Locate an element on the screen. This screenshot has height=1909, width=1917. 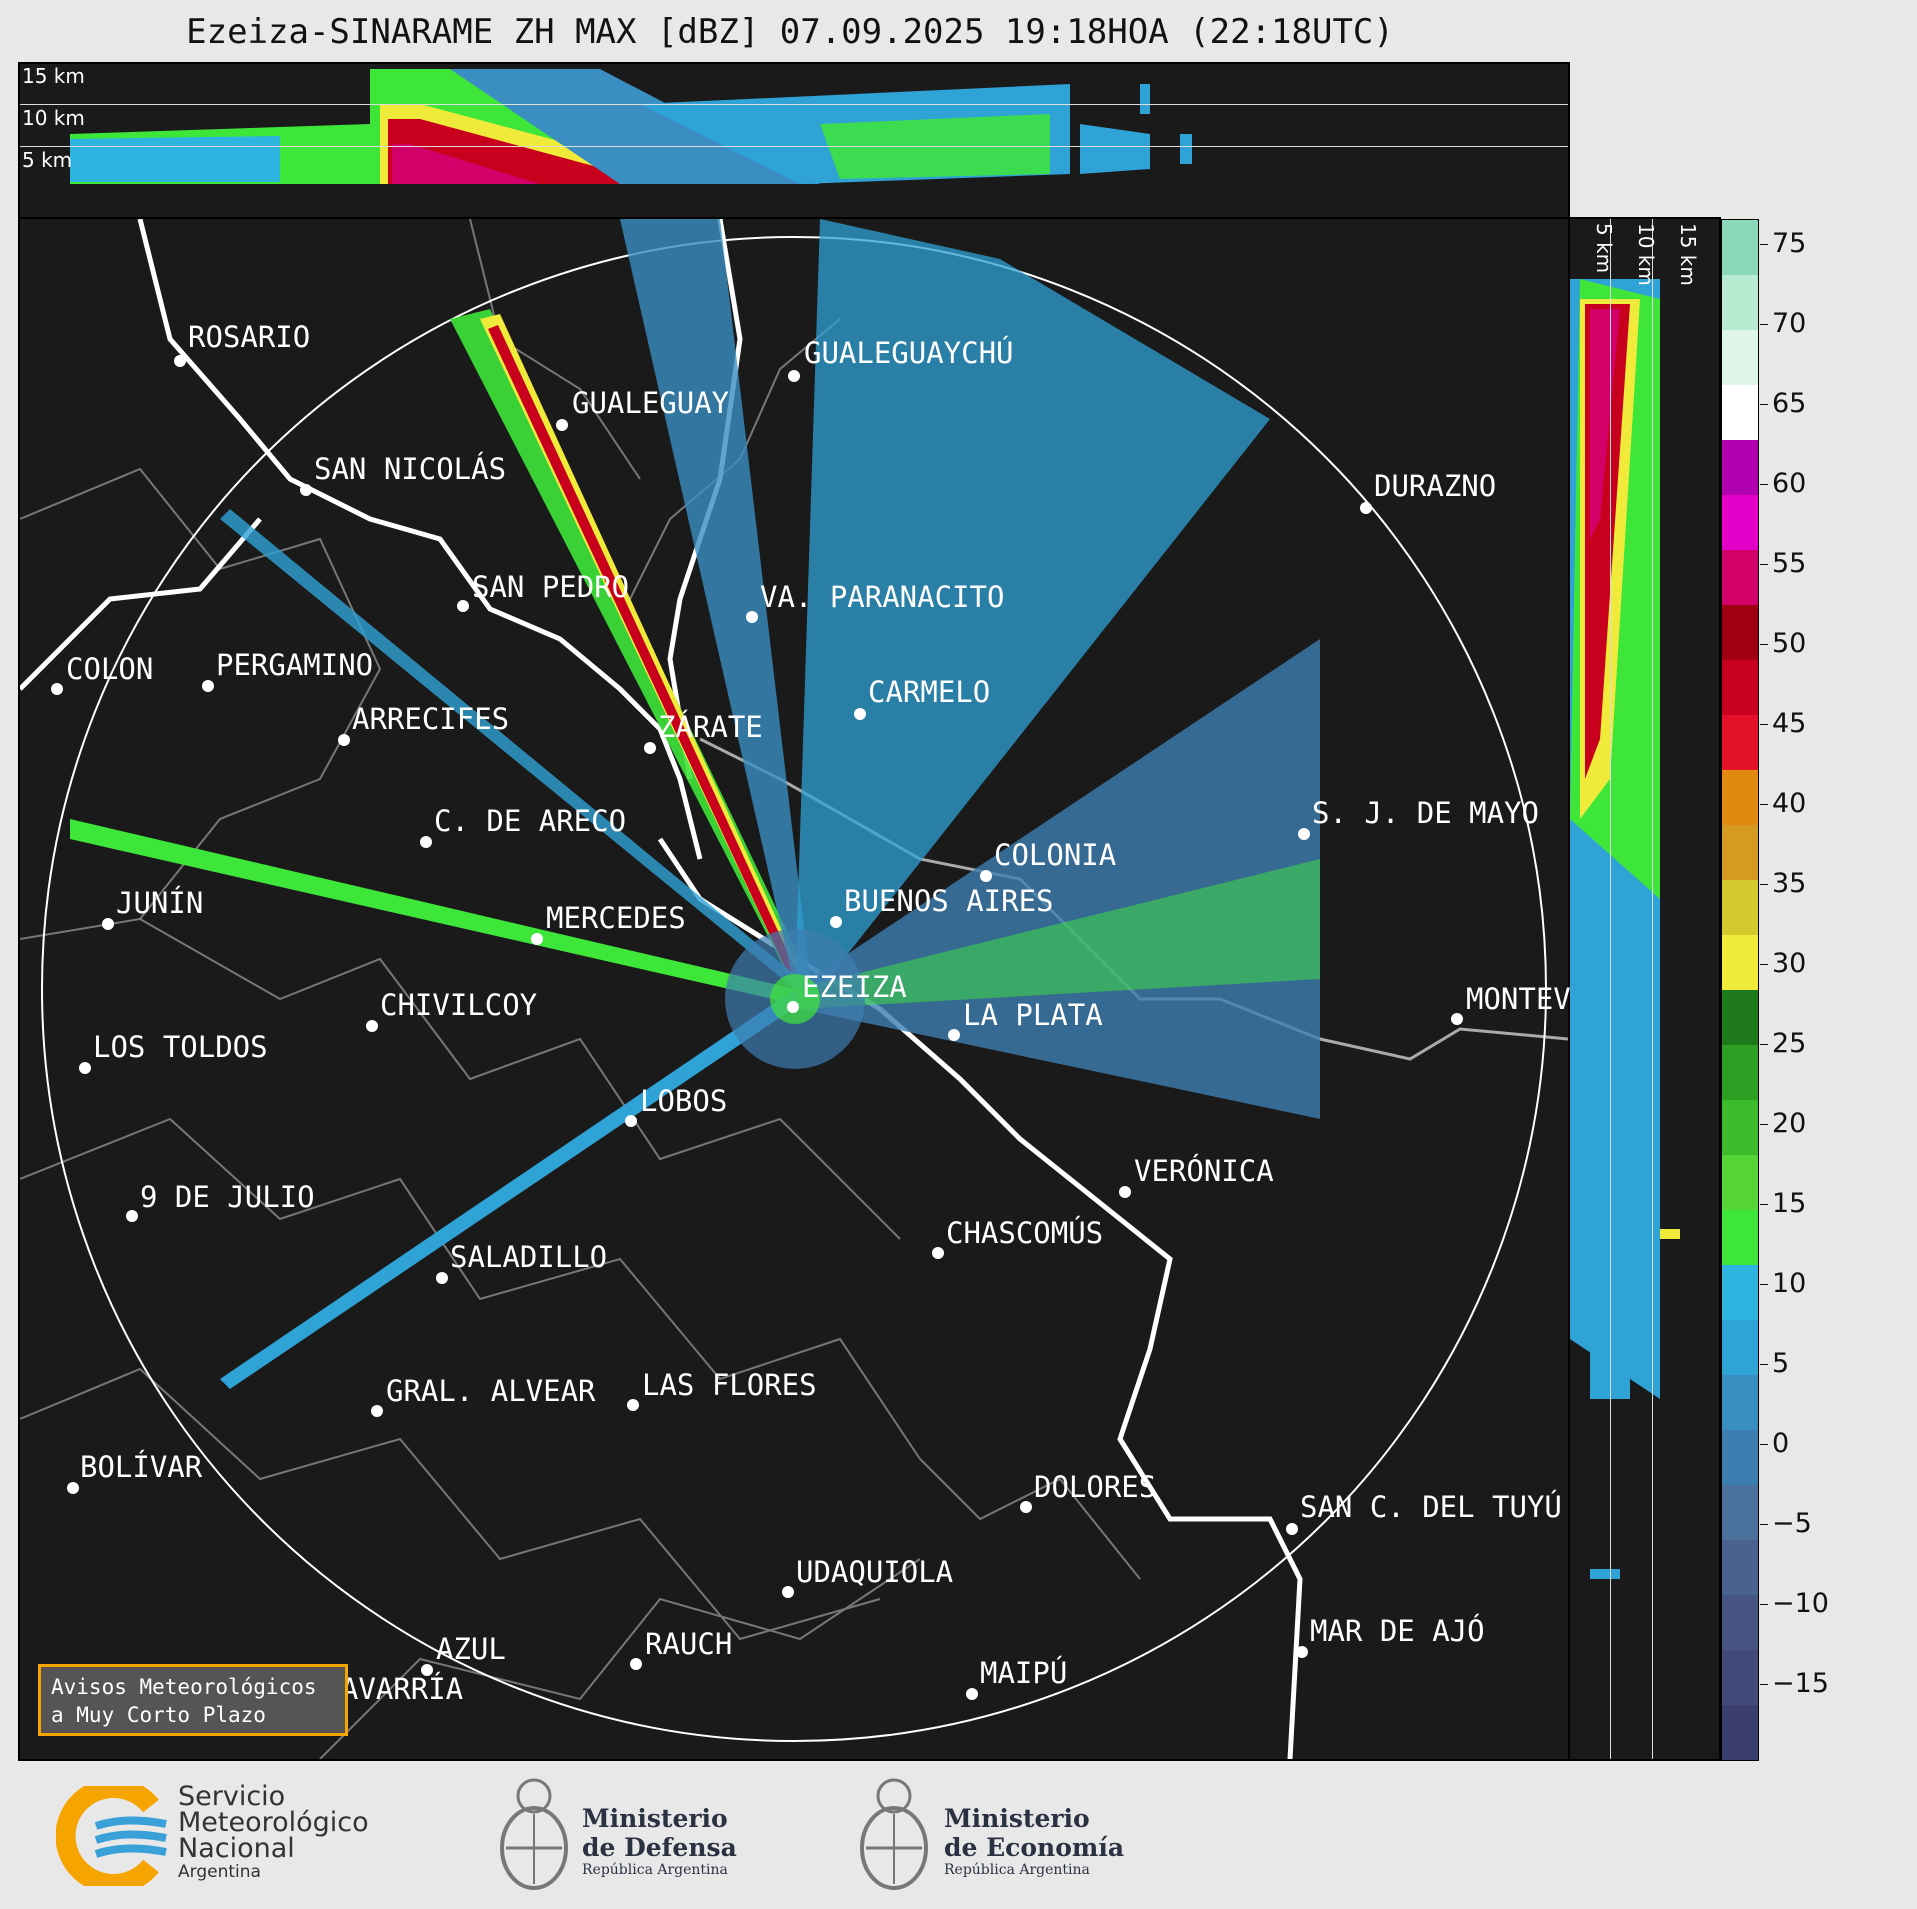
colorbar-tick-label: −15 is located at coordinates (1800, 1683).